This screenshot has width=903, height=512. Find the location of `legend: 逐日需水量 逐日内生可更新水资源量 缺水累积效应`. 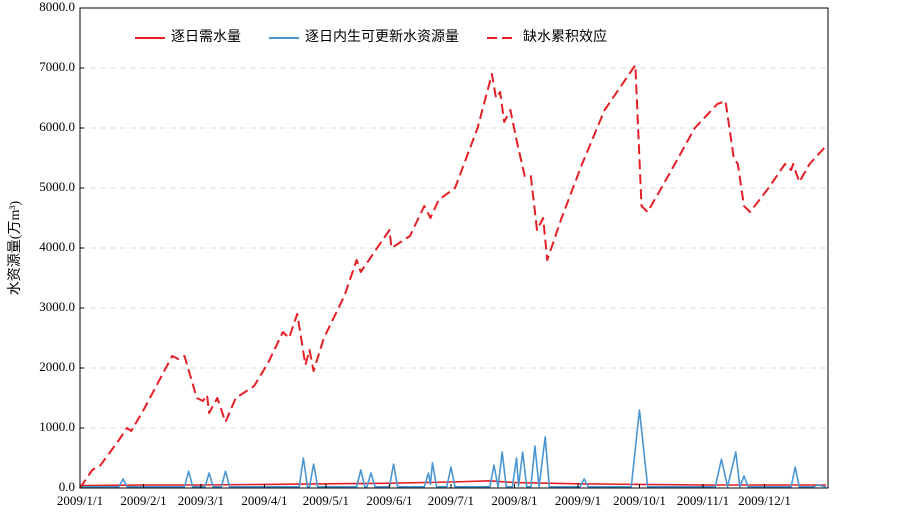

legend: 逐日需水量 逐日内生可更新水资源量 缺水累积效应 is located at coordinates (371, 36).